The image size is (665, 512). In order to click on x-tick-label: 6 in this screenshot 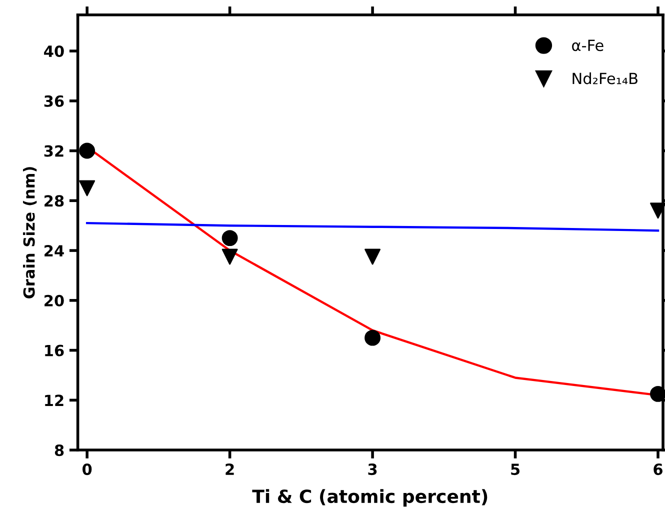, I will do `click(658, 470)`.